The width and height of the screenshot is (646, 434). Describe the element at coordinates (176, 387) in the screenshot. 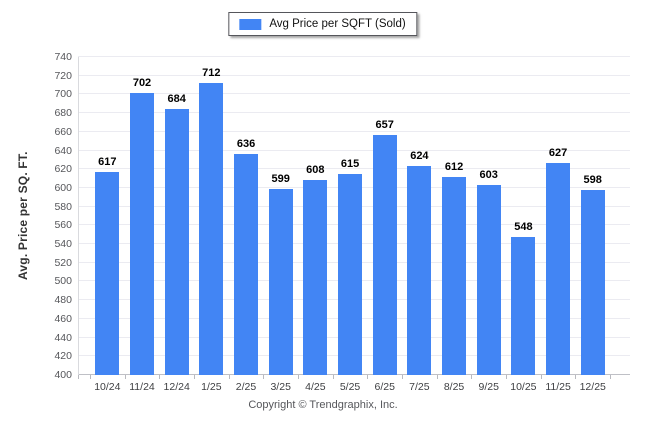

I see `x-tick-label: 12/24` at that location.